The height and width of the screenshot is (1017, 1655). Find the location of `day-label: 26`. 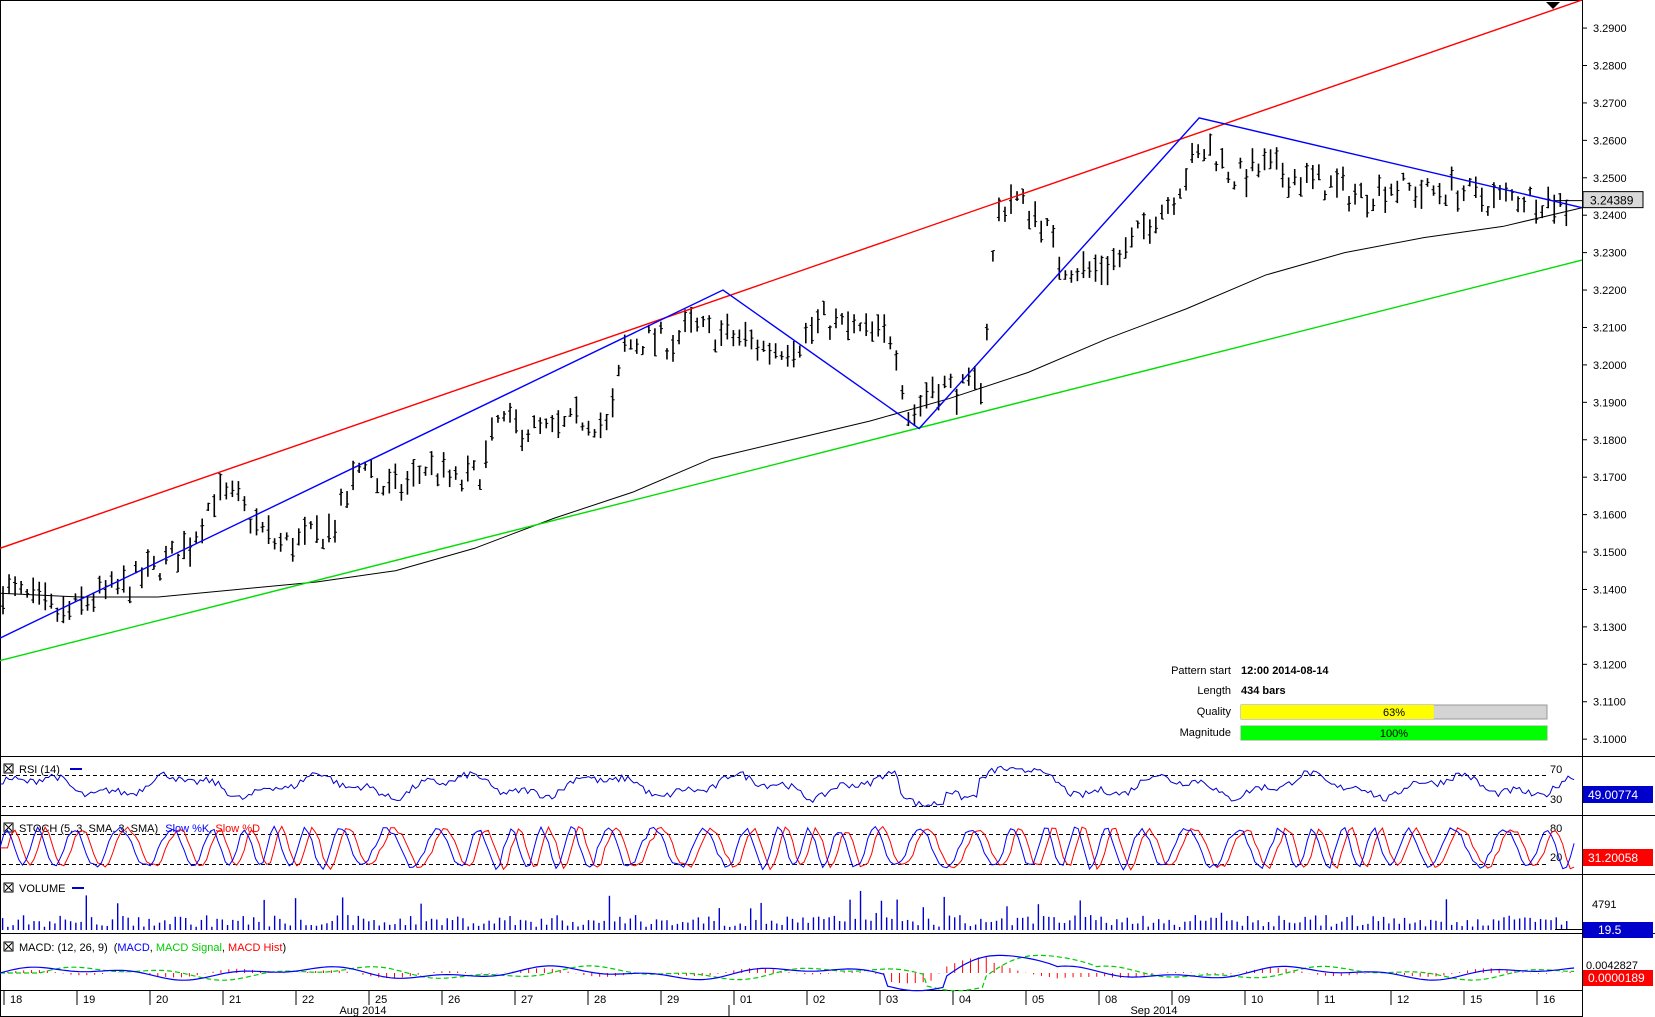

day-label: 26 is located at coordinates (454, 1000).